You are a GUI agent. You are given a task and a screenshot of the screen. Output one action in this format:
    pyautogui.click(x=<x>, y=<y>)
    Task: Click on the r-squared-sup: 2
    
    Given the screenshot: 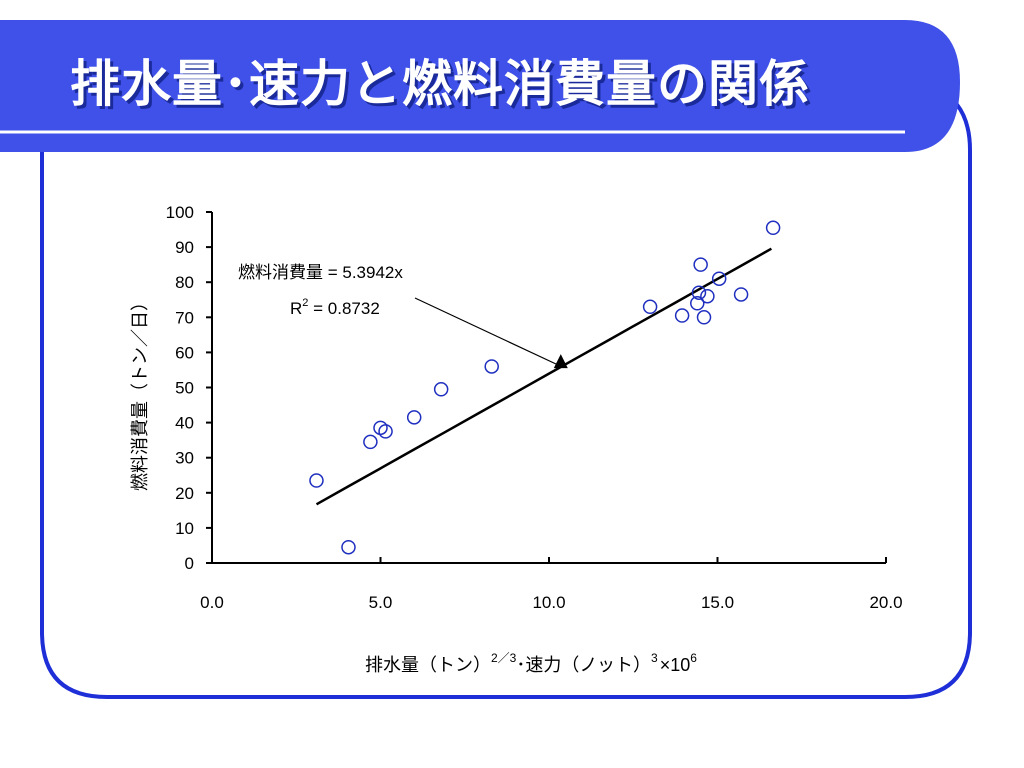 What is the action you would take?
    pyautogui.click(x=305, y=303)
    